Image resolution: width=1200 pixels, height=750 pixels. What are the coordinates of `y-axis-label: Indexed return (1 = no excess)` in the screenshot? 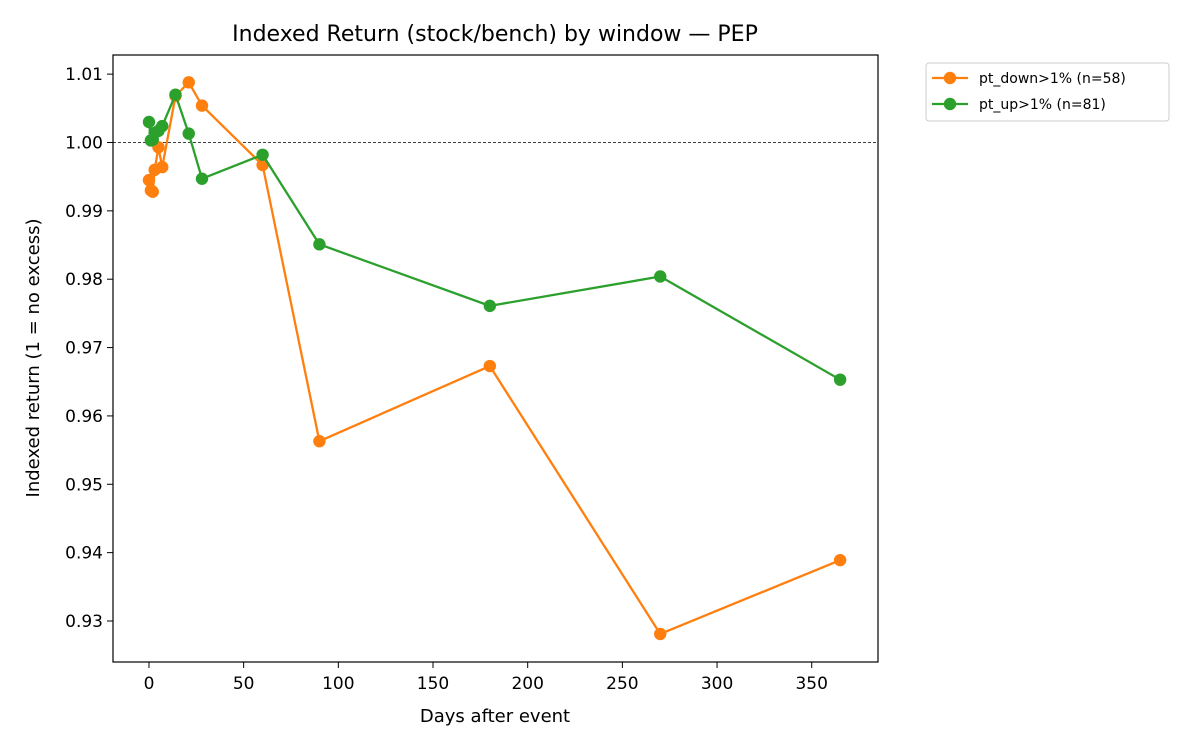 It's located at (33, 358).